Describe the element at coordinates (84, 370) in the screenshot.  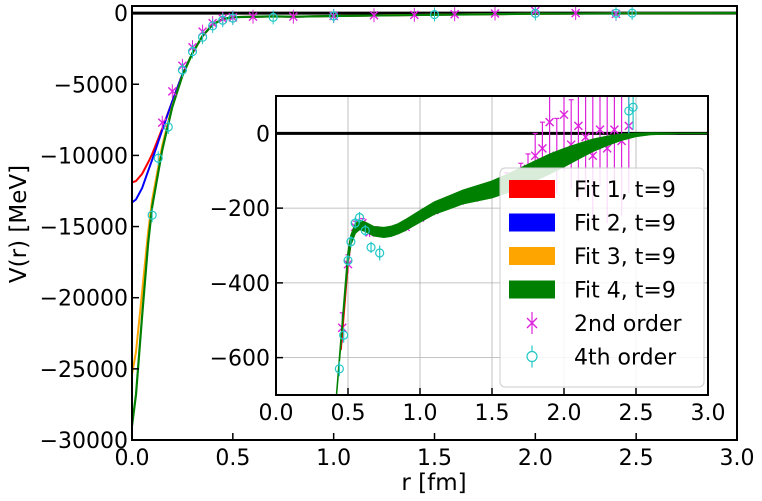
I see `main-y-tick-label: −25000` at that location.